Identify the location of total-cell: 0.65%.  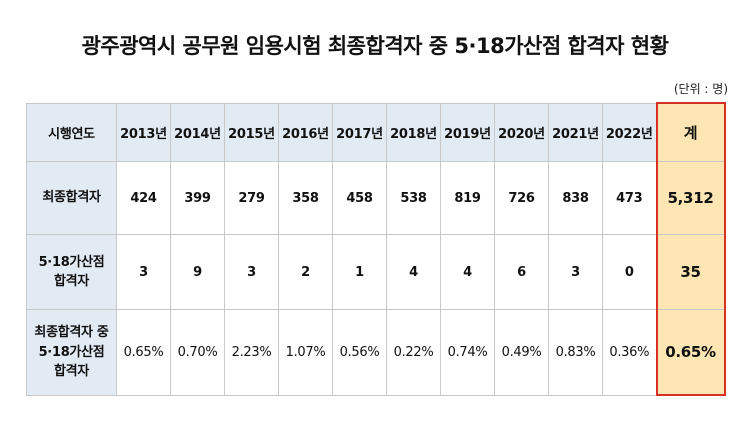
(690, 352).